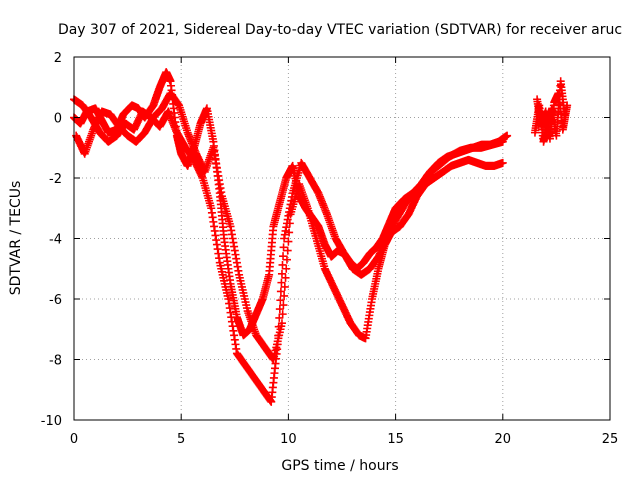 The height and width of the screenshot is (480, 640). Describe the element at coordinates (181, 439) in the screenshot. I see `x-tick-label: 5` at that location.